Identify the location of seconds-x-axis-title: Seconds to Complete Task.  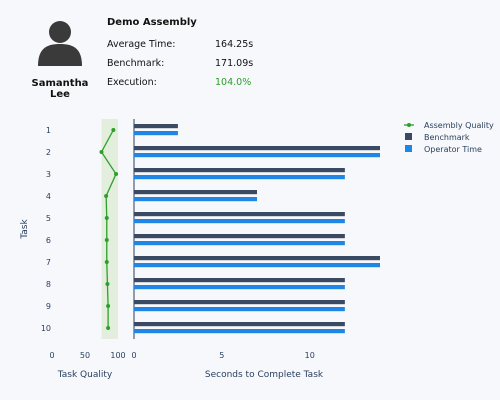
(264, 375).